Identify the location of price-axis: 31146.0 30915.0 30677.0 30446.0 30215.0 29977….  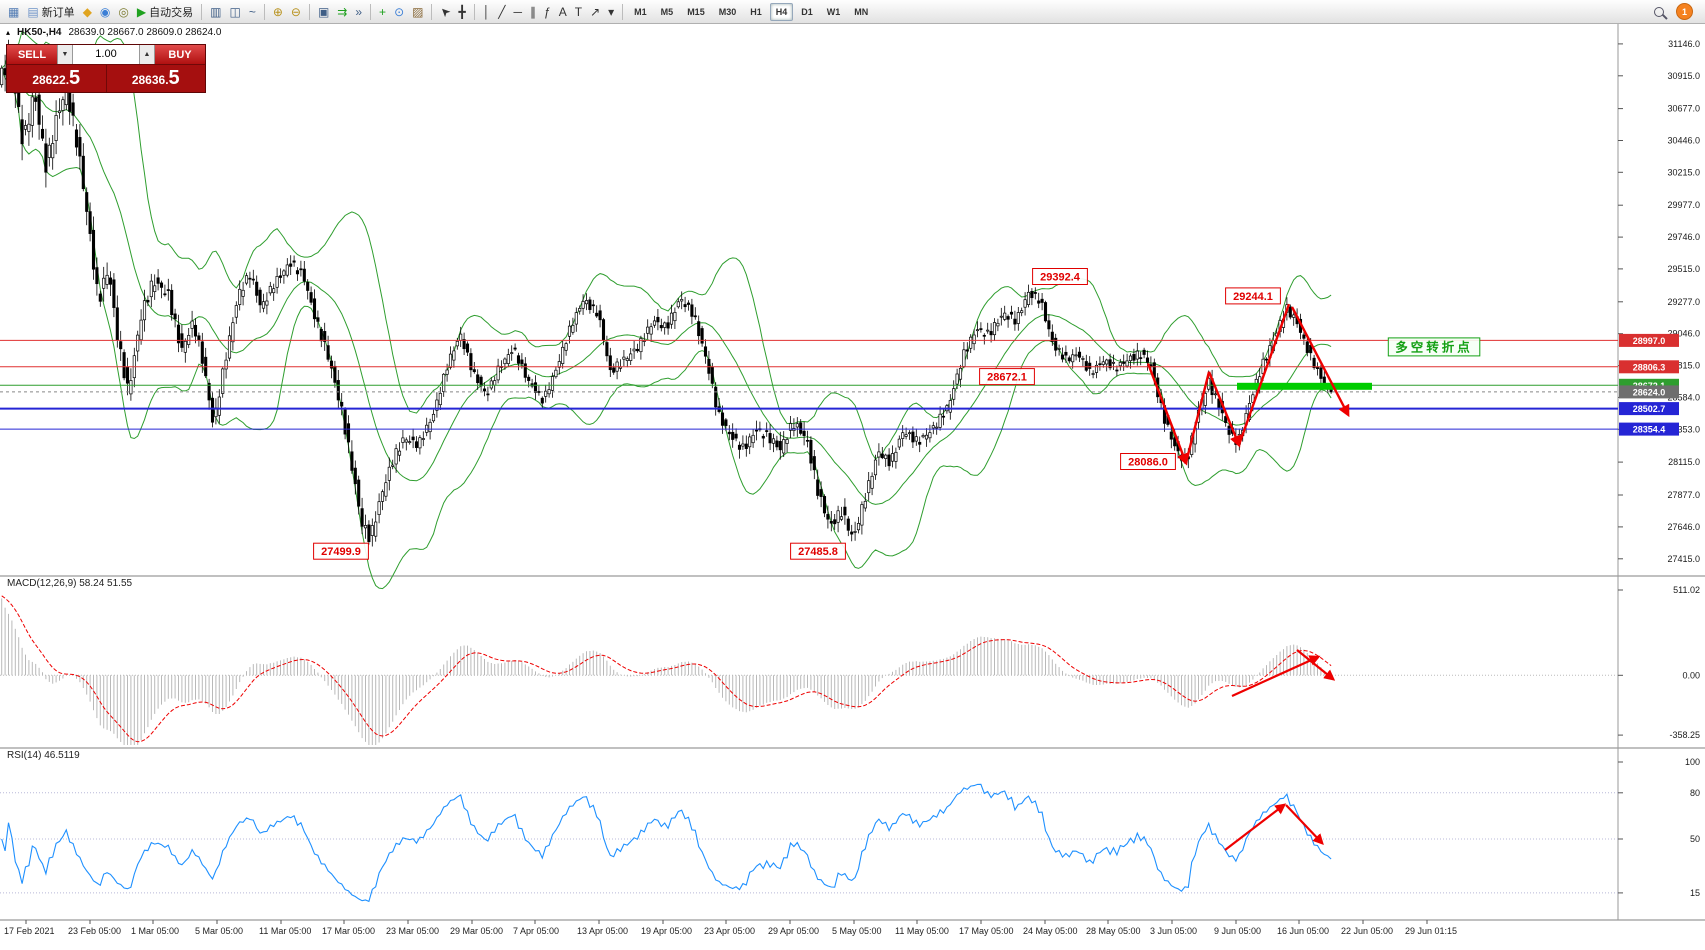
(1659, 301).